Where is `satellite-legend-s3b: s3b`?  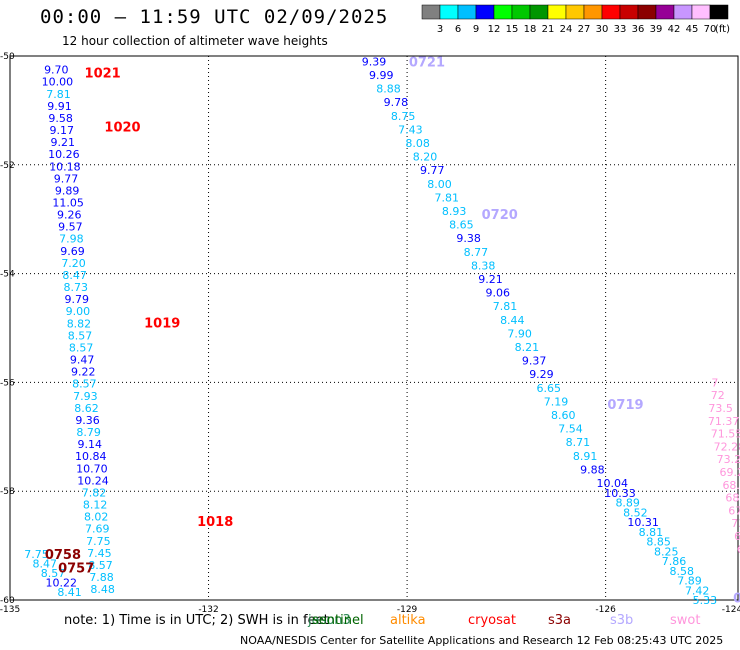
satellite-legend-s3b: s3b is located at coordinates (622, 620).